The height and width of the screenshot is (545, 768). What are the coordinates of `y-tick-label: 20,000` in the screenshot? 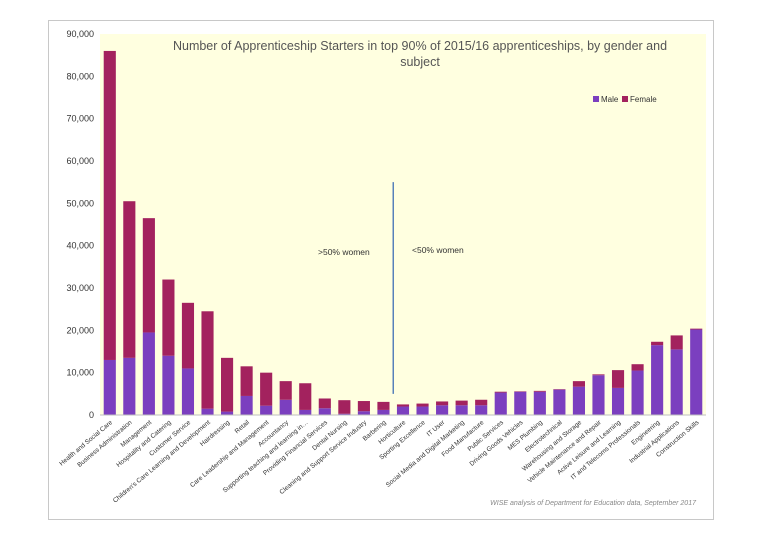 It's located at (80, 330).